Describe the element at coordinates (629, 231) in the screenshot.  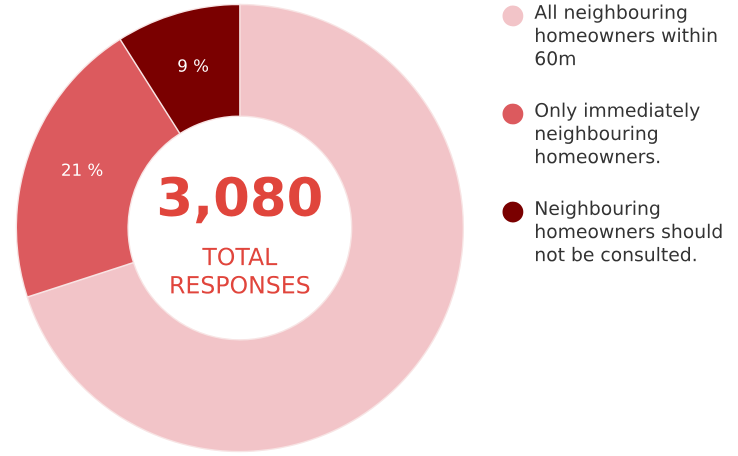
I see `legend-label: Neighbouring homeowners should not be consulted.` at that location.